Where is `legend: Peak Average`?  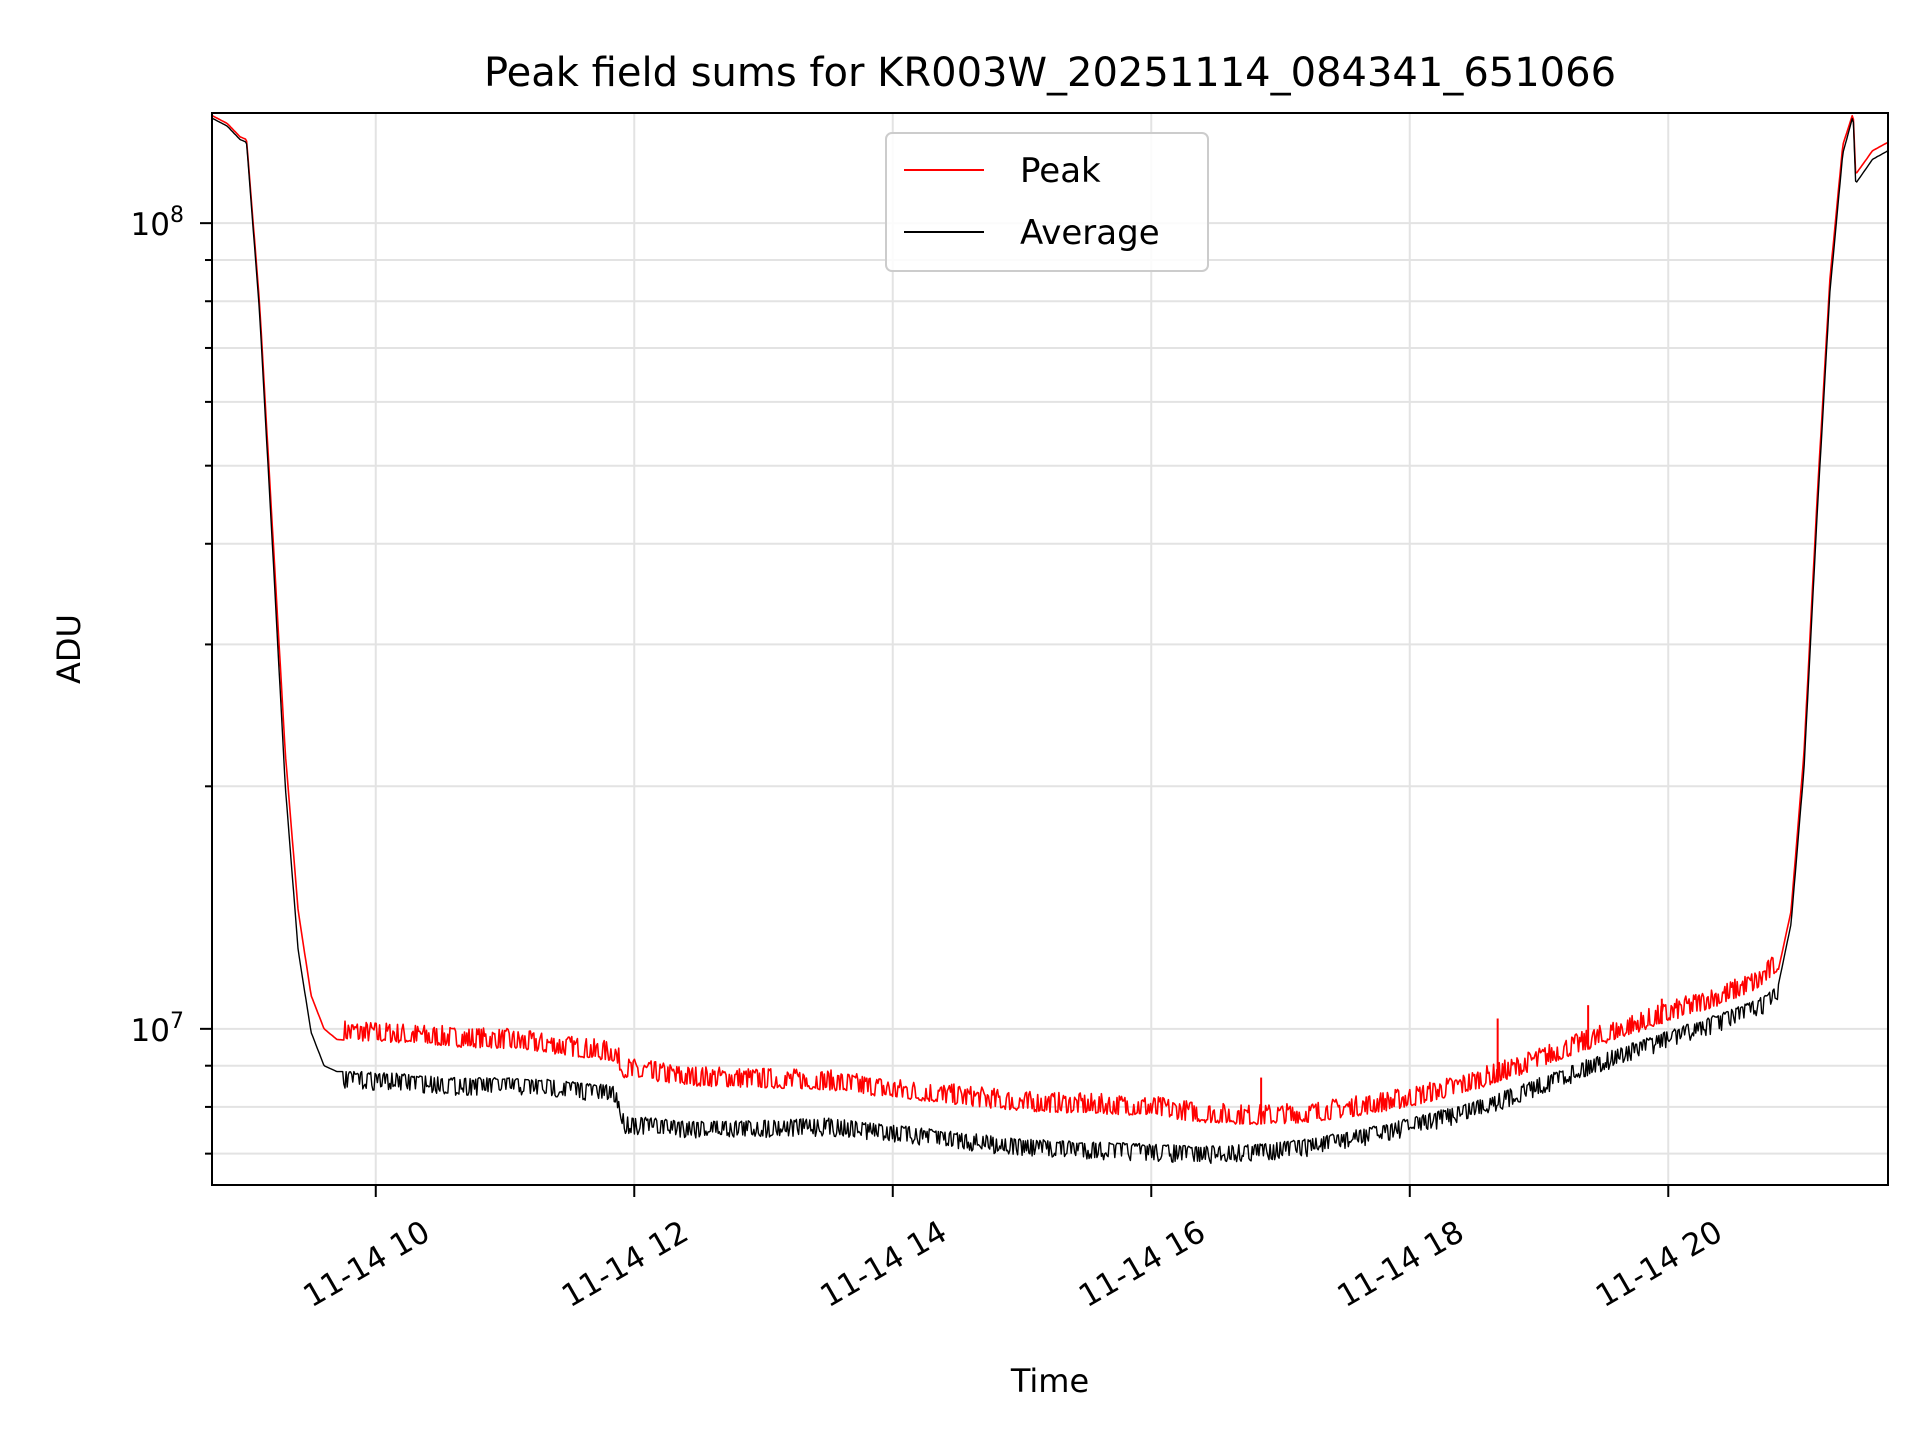
legend: Peak Average is located at coordinates (1047, 202).